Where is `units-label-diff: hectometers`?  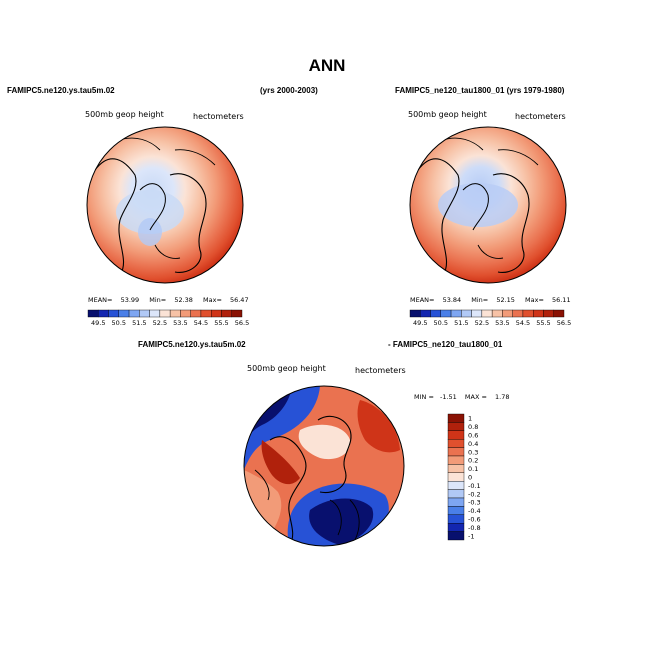 units-label-diff: hectometers is located at coordinates (380, 370).